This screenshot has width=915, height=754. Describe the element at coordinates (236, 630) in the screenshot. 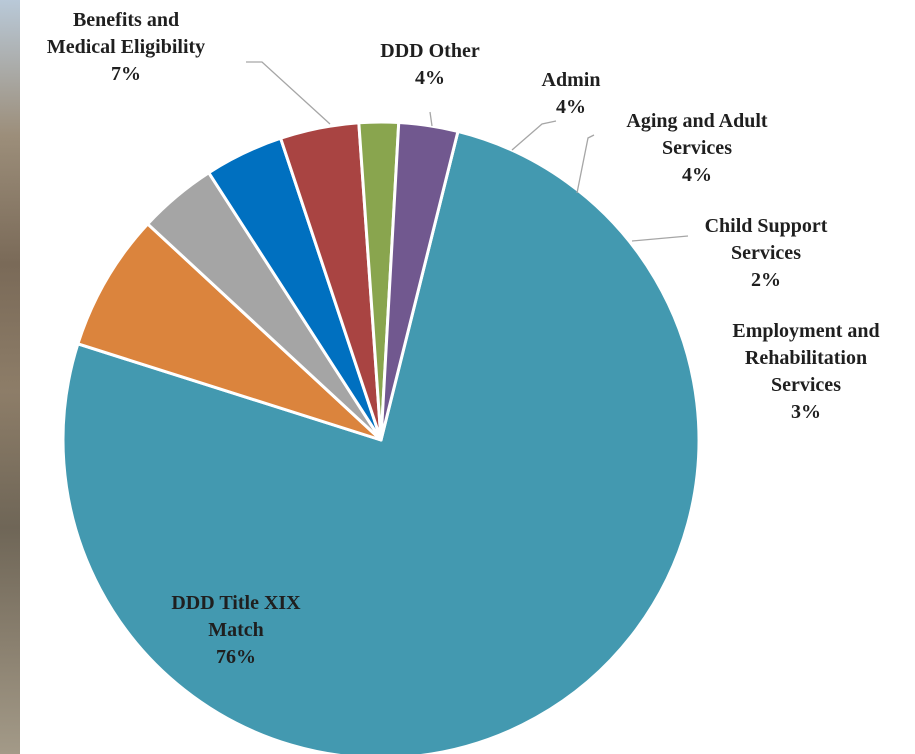

I see `slice-name-label-ddd-title-xix-match: Match` at that location.